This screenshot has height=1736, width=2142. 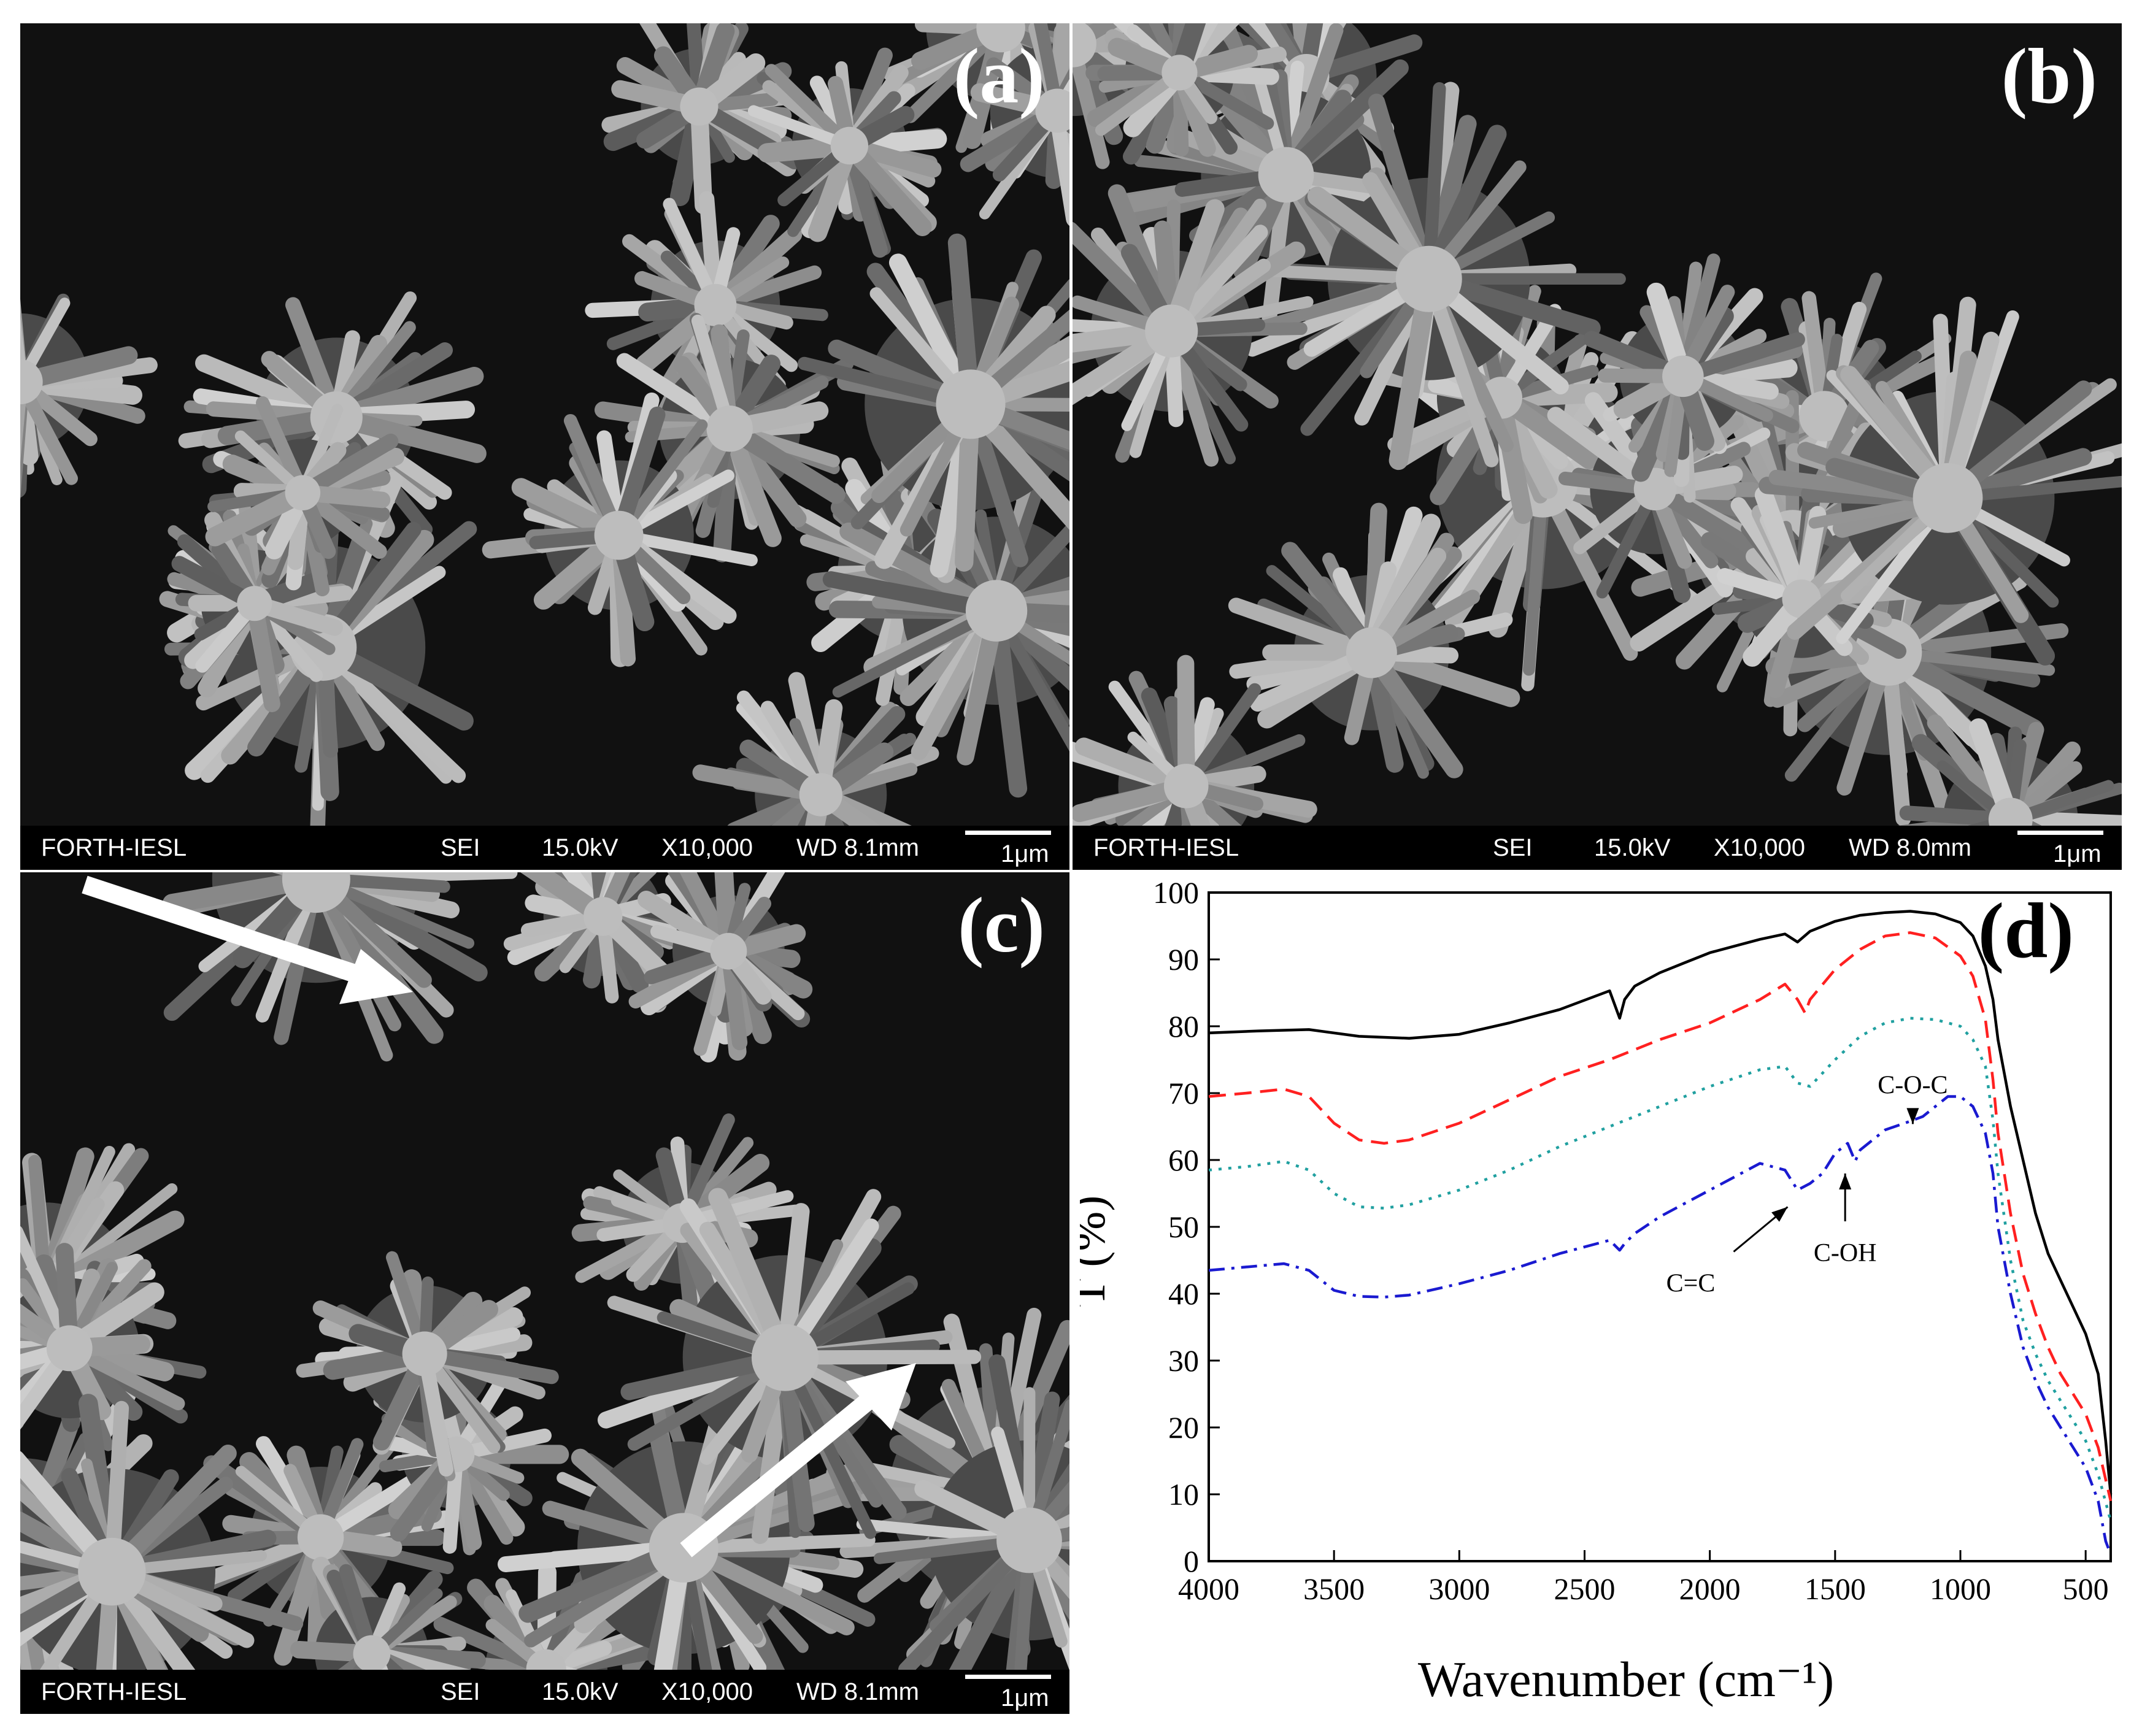 I want to click on x-tick-label: 1500, so click(x=1835, y=1589).